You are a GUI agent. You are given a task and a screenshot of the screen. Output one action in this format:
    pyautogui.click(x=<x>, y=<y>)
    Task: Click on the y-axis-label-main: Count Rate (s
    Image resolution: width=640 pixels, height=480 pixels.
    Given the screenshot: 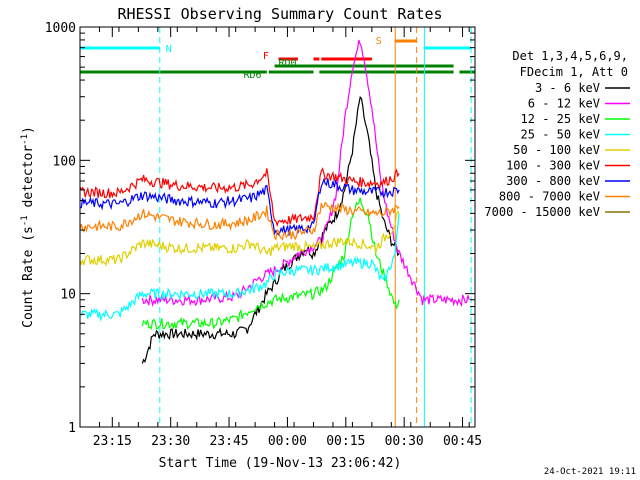 What is the action you would take?
    pyautogui.click(x=28, y=277)
    